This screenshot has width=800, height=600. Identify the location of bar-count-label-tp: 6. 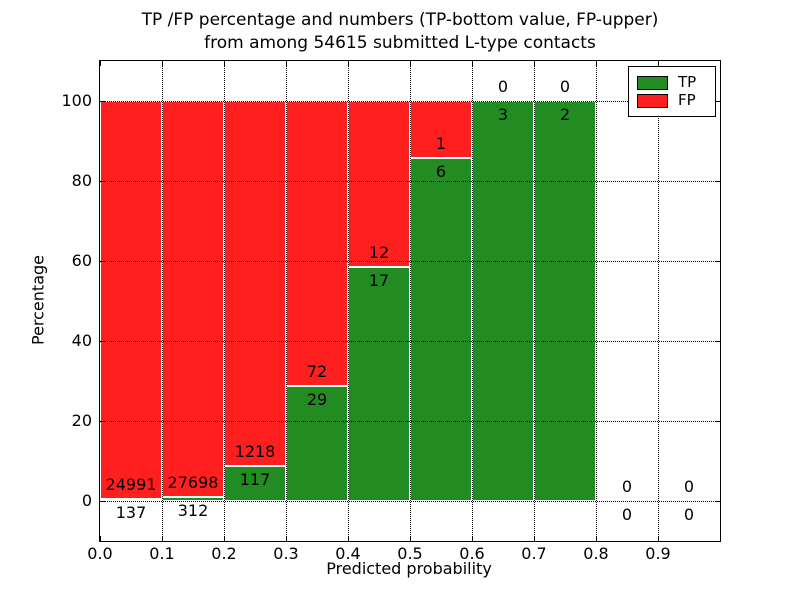
(441, 172).